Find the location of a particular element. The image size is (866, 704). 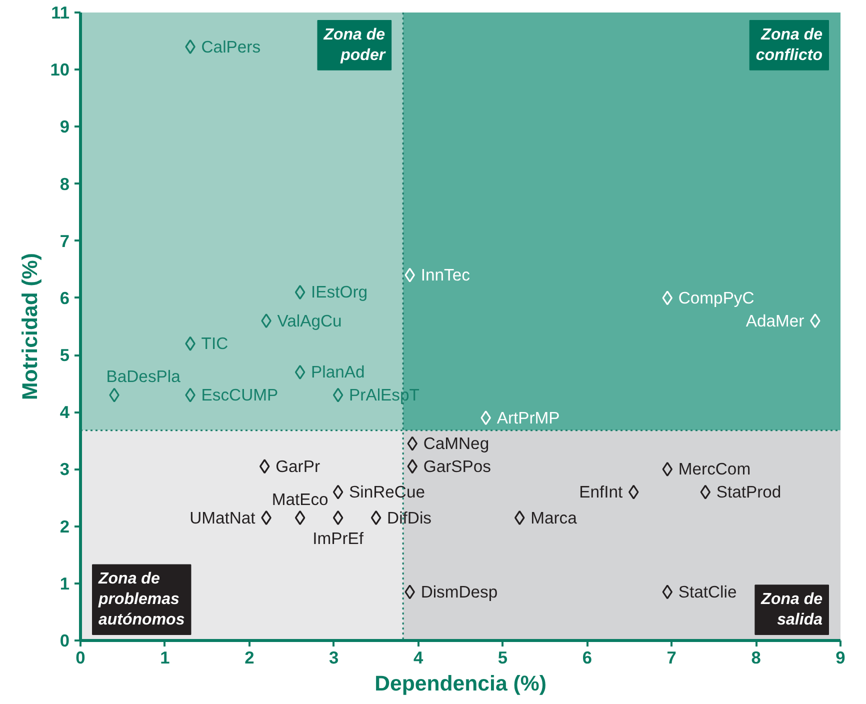

series-label: Marca is located at coordinates (554, 518).